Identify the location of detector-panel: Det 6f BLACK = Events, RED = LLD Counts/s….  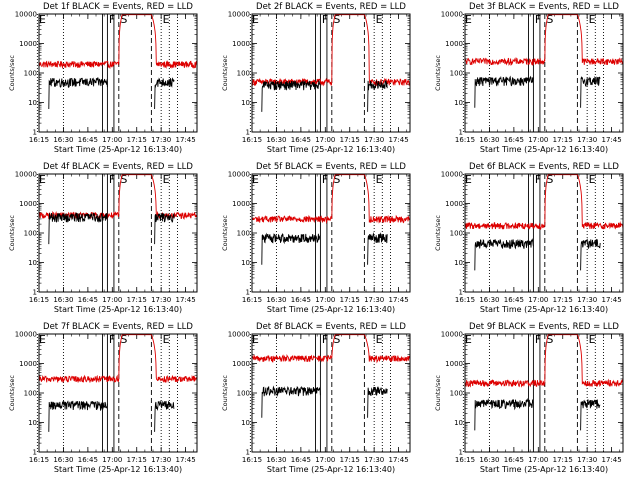
(529, 238).